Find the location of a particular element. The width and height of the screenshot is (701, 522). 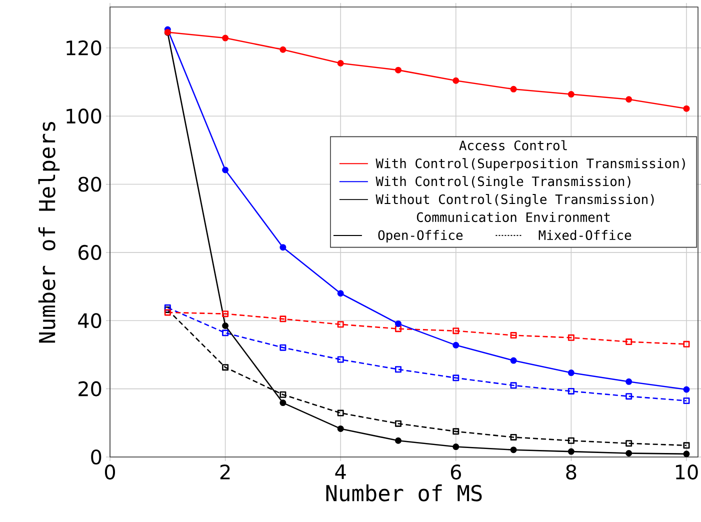

x-tick-label: 0 is located at coordinates (110, 472).